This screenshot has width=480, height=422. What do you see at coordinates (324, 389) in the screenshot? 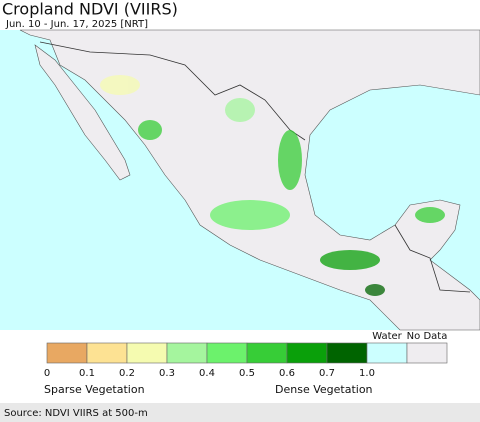
I see `legend-high-label: Dense Vegetation` at bounding box center [324, 389].